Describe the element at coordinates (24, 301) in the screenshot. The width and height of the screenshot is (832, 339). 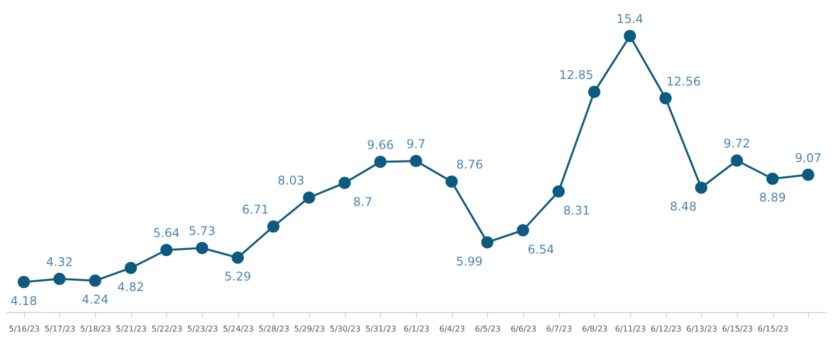
I see `data-label: 4.18` at that location.